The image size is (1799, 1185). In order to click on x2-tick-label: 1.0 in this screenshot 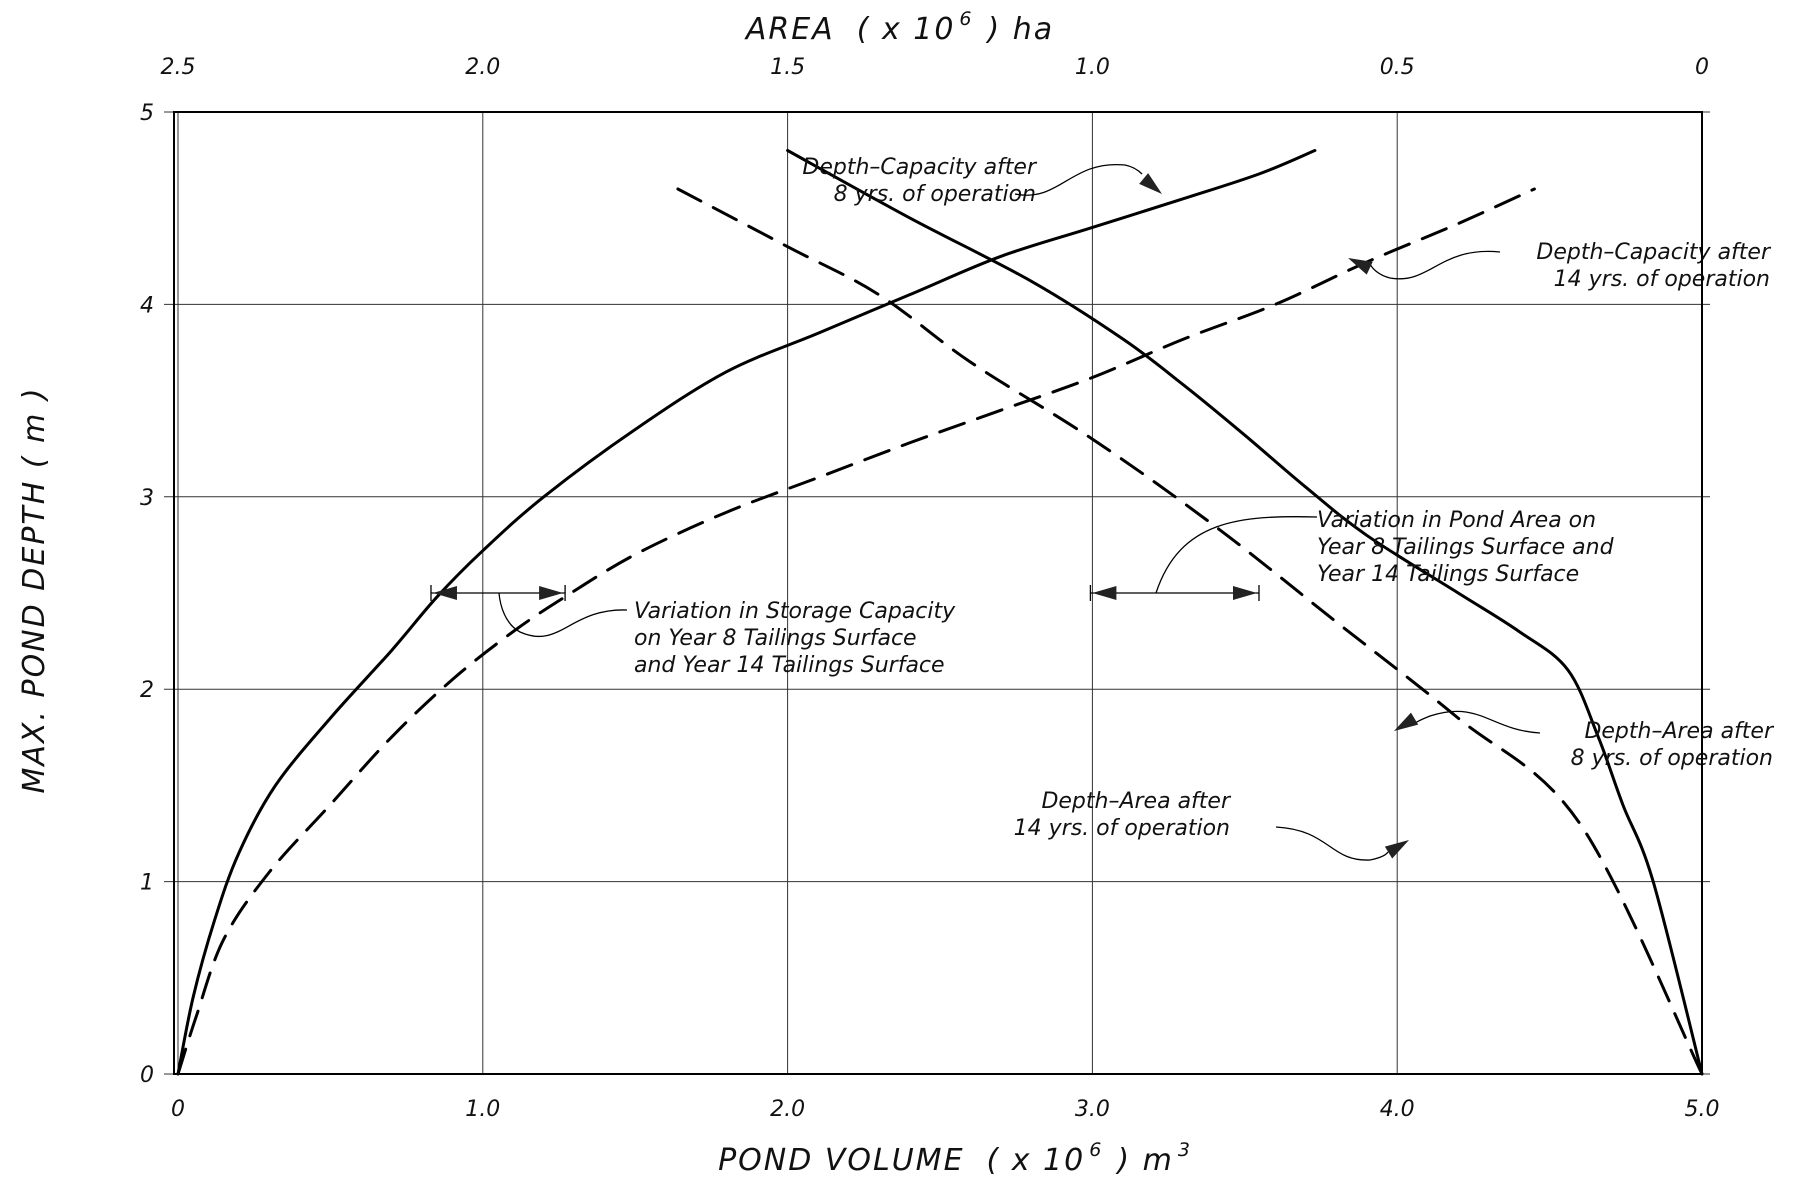, I will do `click(1092, 67)`.